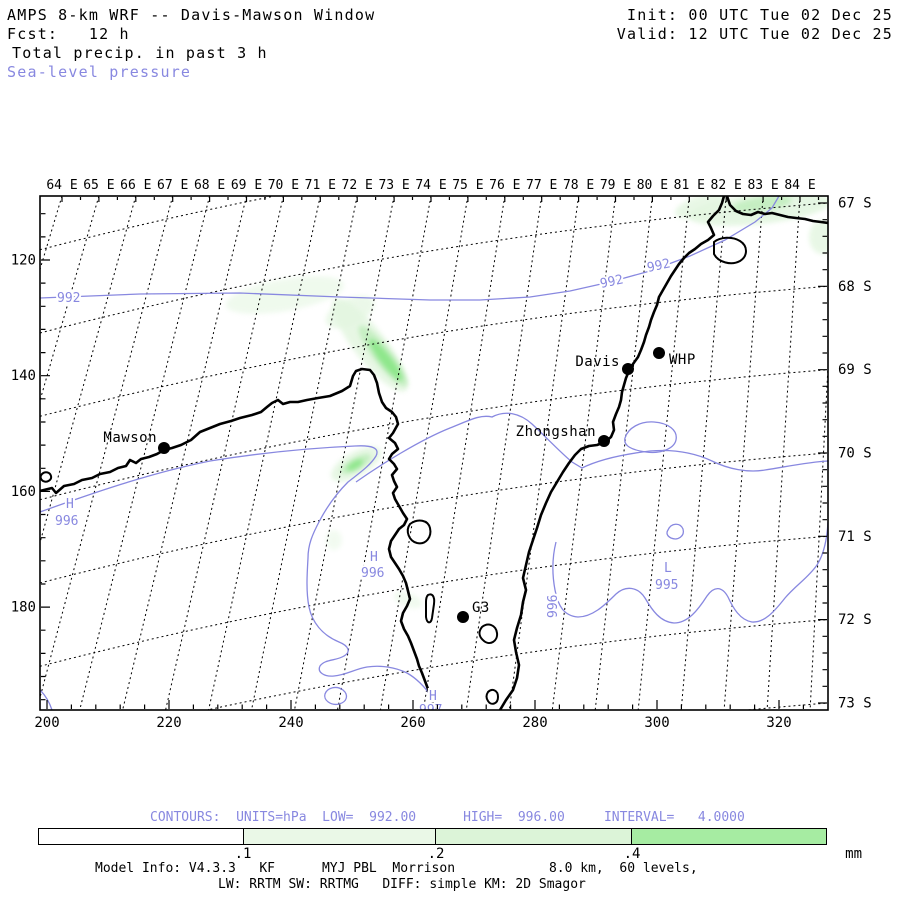 The height and width of the screenshot is (900, 900). Describe the element at coordinates (61, 185) in the screenshot. I see `top-axis-label: 64 E` at that location.